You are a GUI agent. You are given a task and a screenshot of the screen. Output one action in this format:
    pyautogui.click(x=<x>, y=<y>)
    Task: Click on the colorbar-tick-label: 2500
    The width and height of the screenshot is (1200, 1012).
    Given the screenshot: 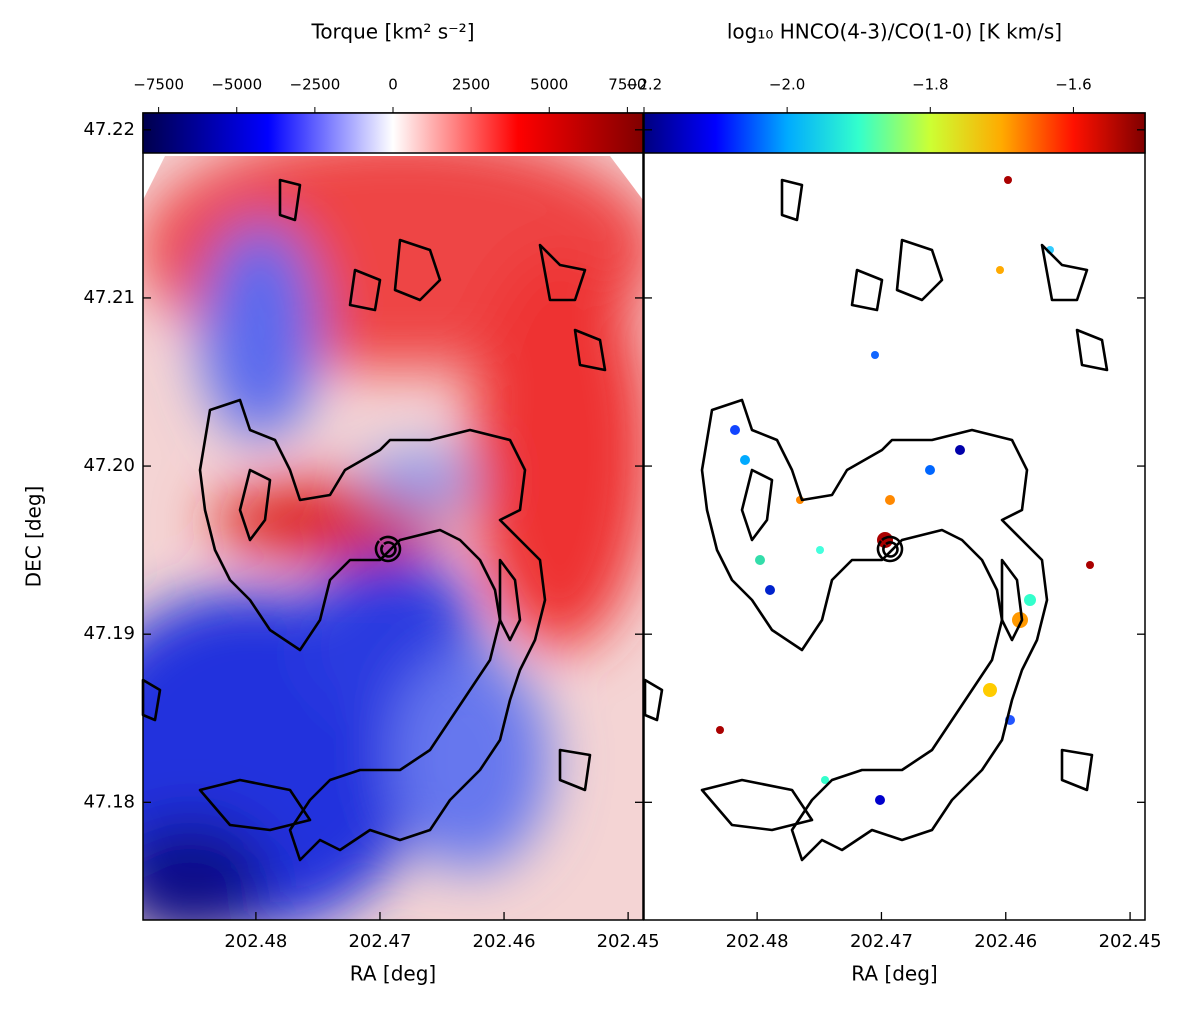 What is the action you would take?
    pyautogui.click(x=471, y=85)
    